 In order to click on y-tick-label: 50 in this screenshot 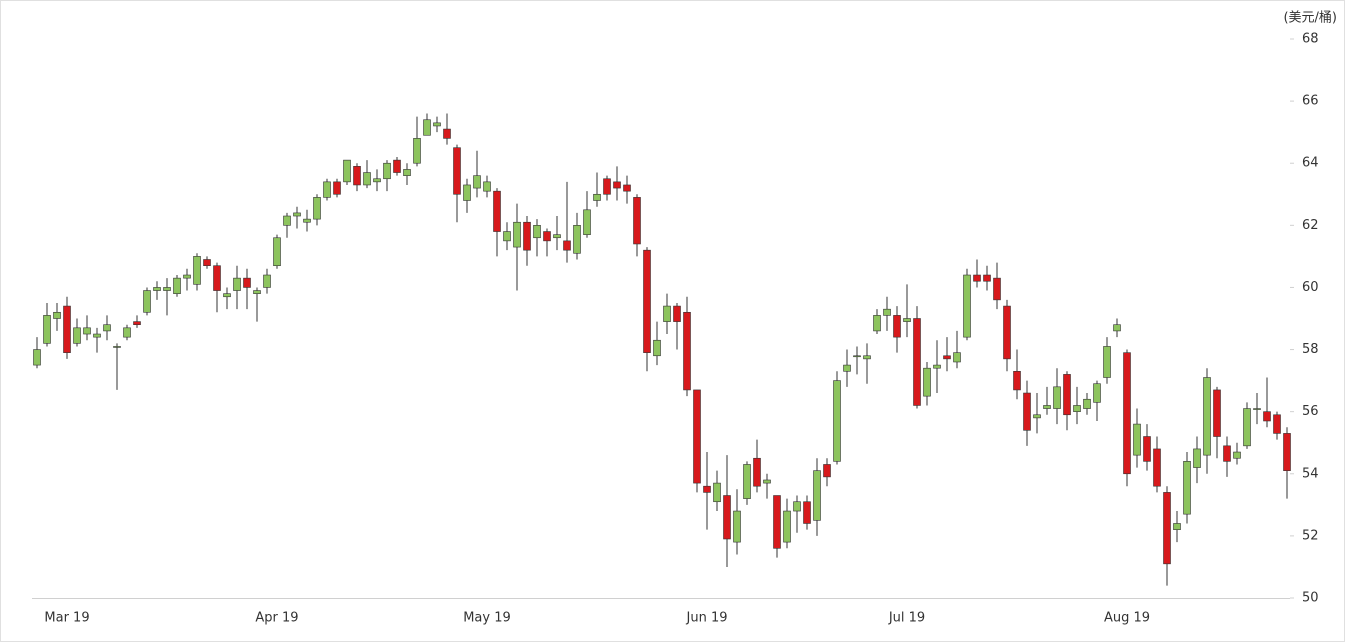, I will do `click(1310, 598)`.